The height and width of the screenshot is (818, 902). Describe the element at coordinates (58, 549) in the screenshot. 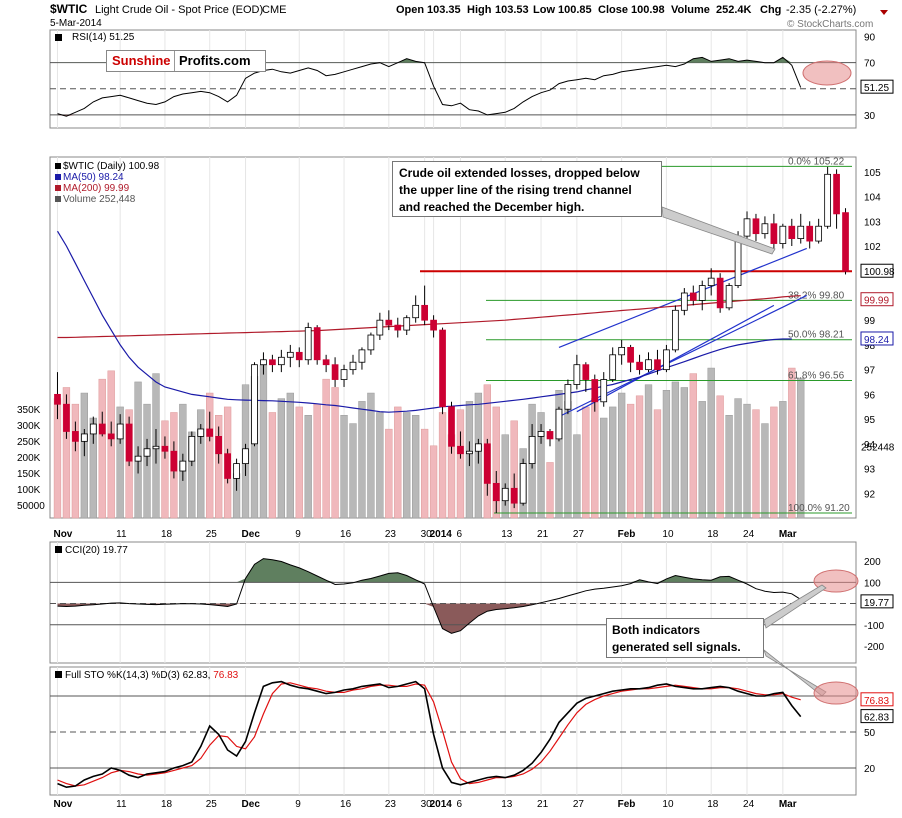

I see `cci-legend-swatch` at that location.